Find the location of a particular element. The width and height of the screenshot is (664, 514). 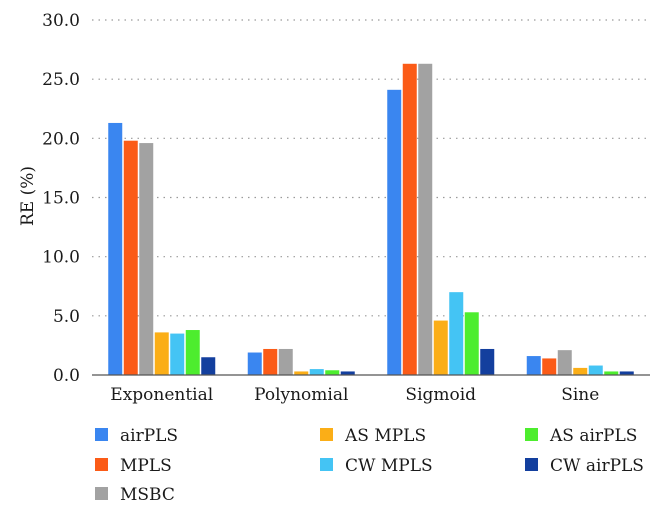

y-axis-ticks: 0.0 5.0 10.0 15.0 20.0 25.0 30.0 is located at coordinates (61, 198).